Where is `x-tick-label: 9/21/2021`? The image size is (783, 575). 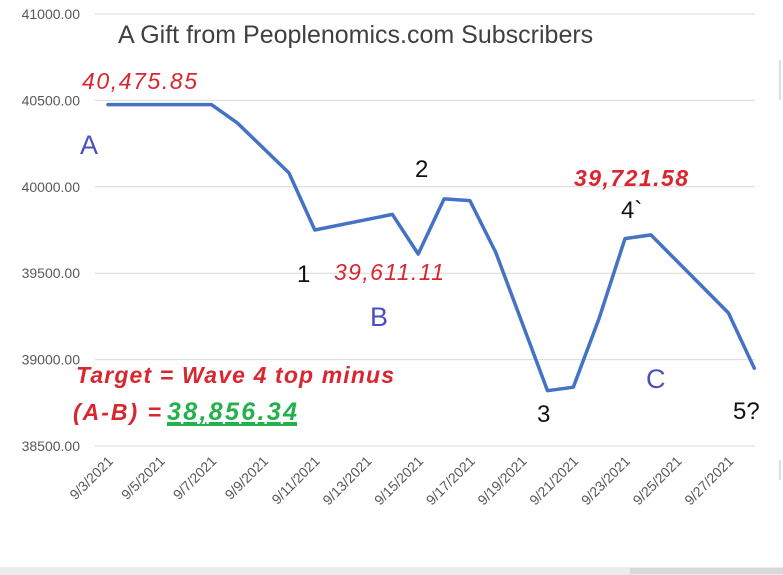 x-tick-label: 9/21/2021 is located at coordinates (554, 481).